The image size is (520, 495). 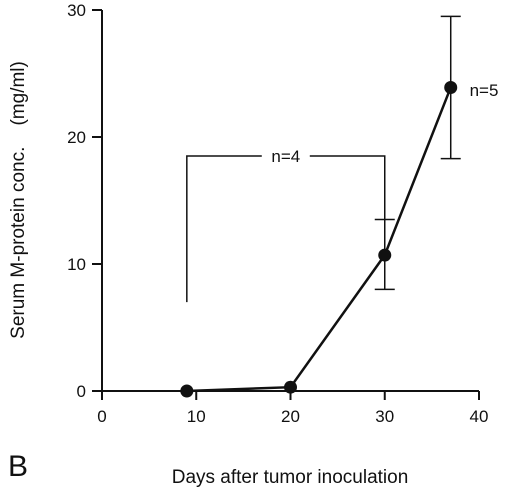 I want to click on x-tick-label: 10, so click(x=196, y=416).